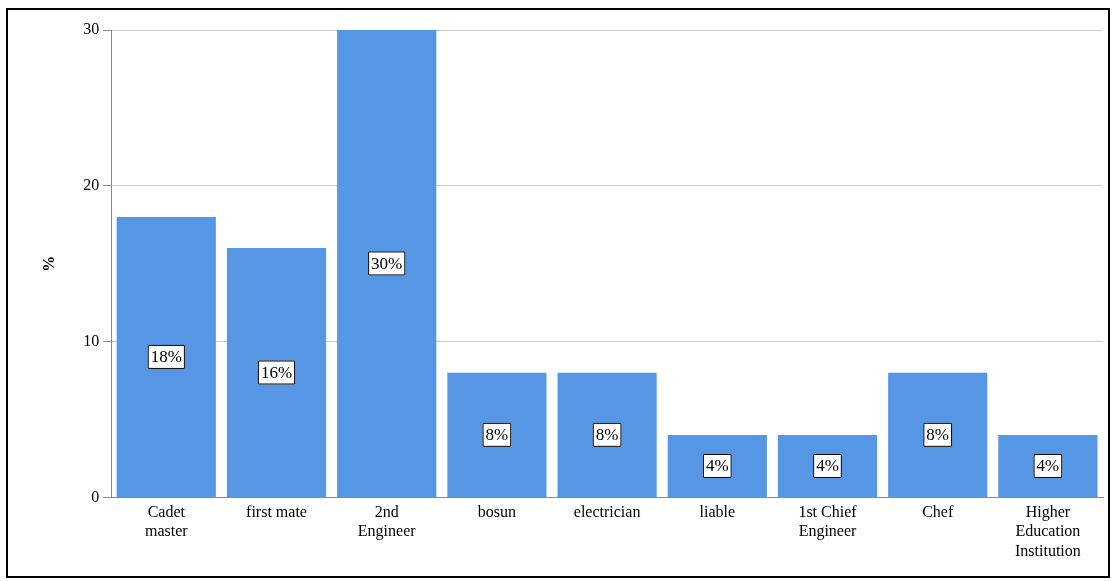 Image resolution: width=1113 pixels, height=581 pixels. I want to click on x-tick-label: 2nd Engineer, so click(387, 522).